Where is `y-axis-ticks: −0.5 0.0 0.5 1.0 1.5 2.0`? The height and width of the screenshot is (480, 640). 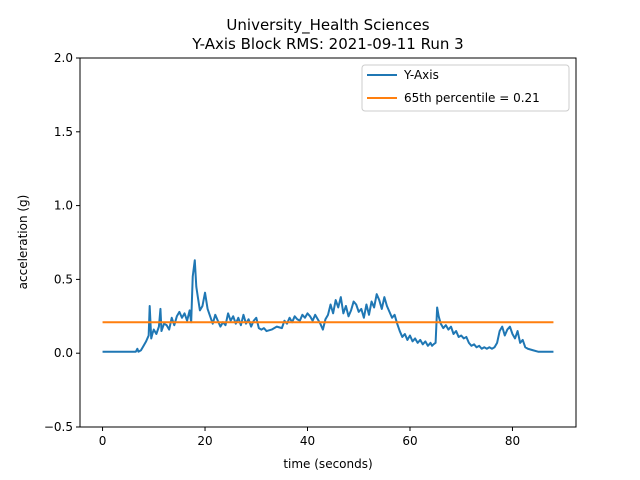
y-axis-ticks: −0.5 0.0 0.5 1.0 1.5 2.0 is located at coordinates (62, 242).